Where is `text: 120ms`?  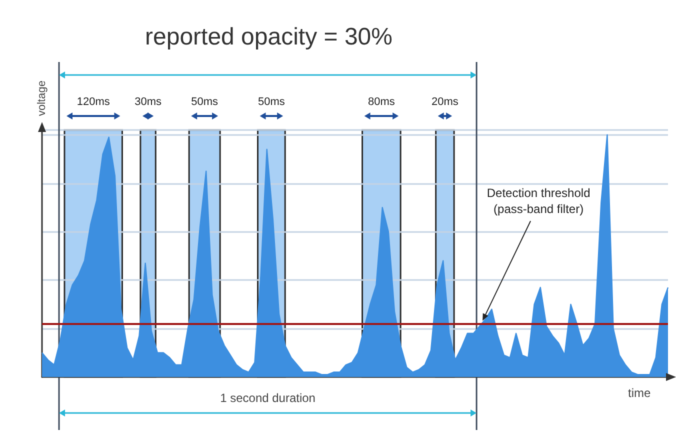 text: 120ms is located at coordinates (93, 102).